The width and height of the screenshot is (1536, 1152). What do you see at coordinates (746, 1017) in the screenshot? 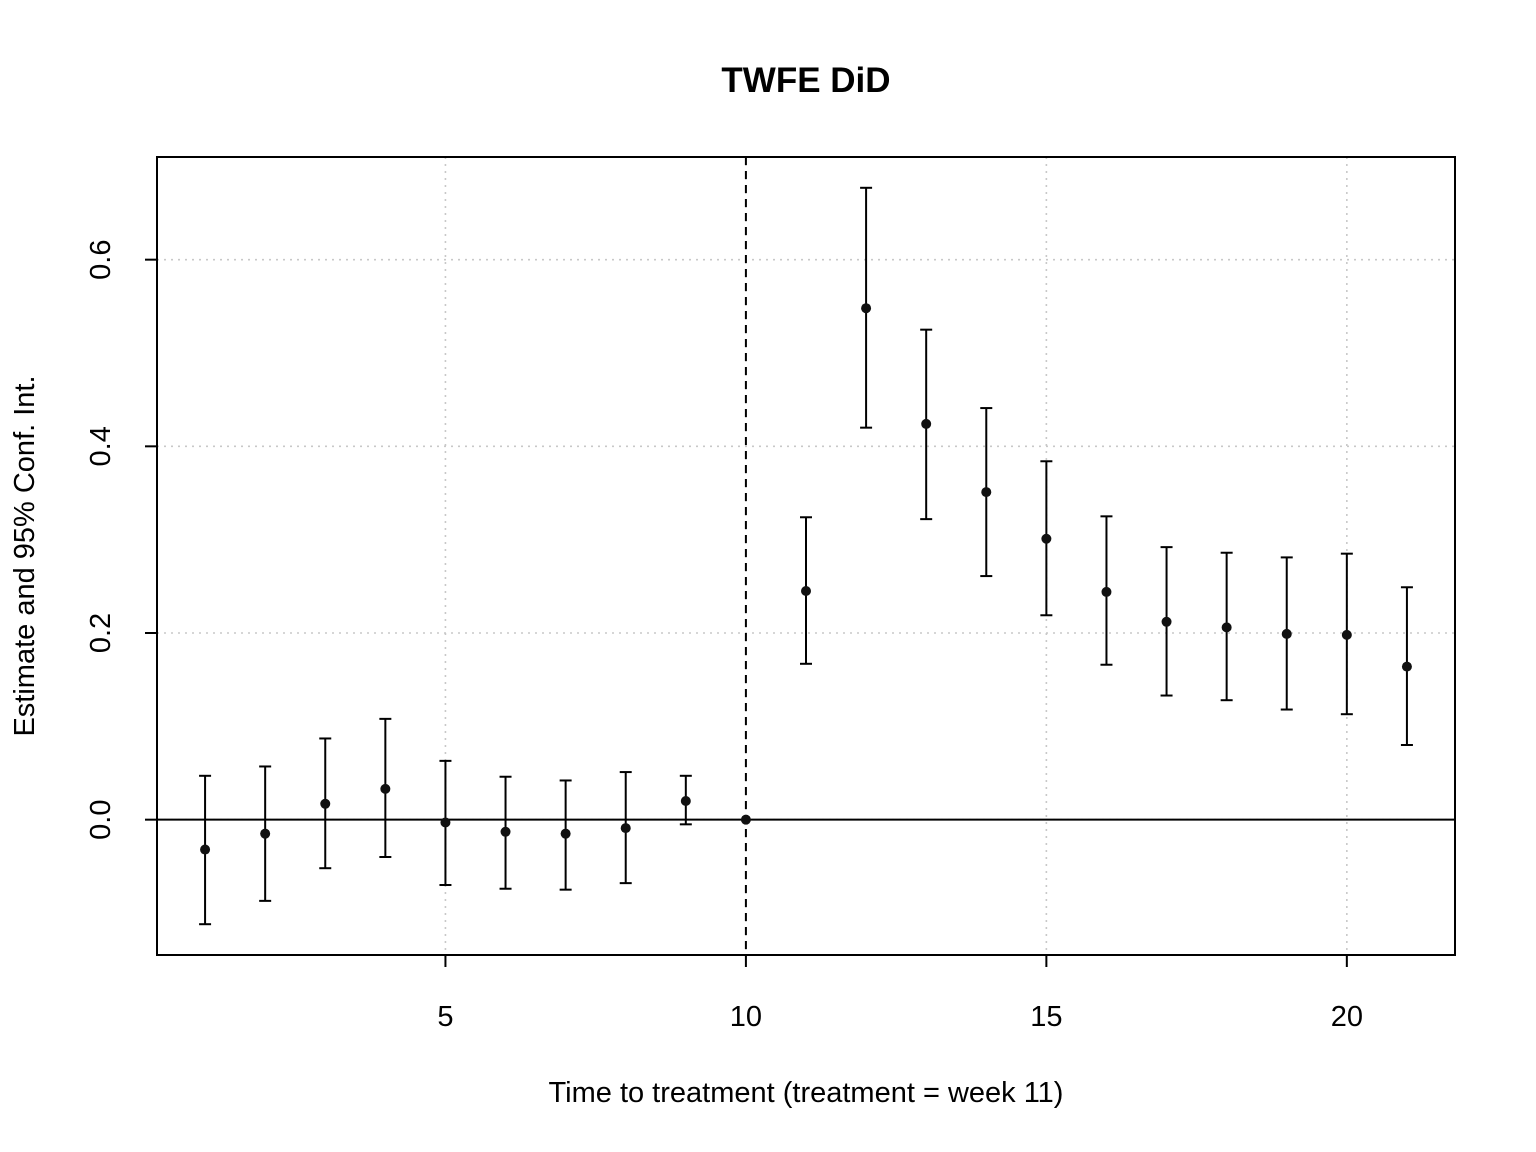
I see `x-tick-label: 10` at bounding box center [746, 1017].